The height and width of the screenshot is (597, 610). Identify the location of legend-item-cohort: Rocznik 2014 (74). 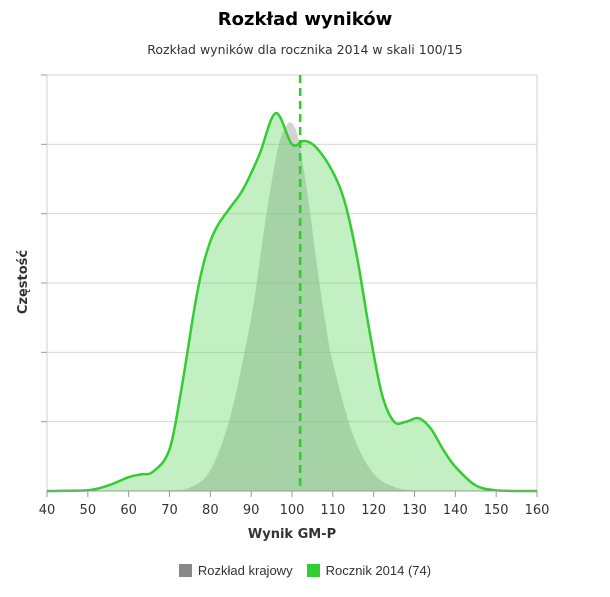
(369, 570).